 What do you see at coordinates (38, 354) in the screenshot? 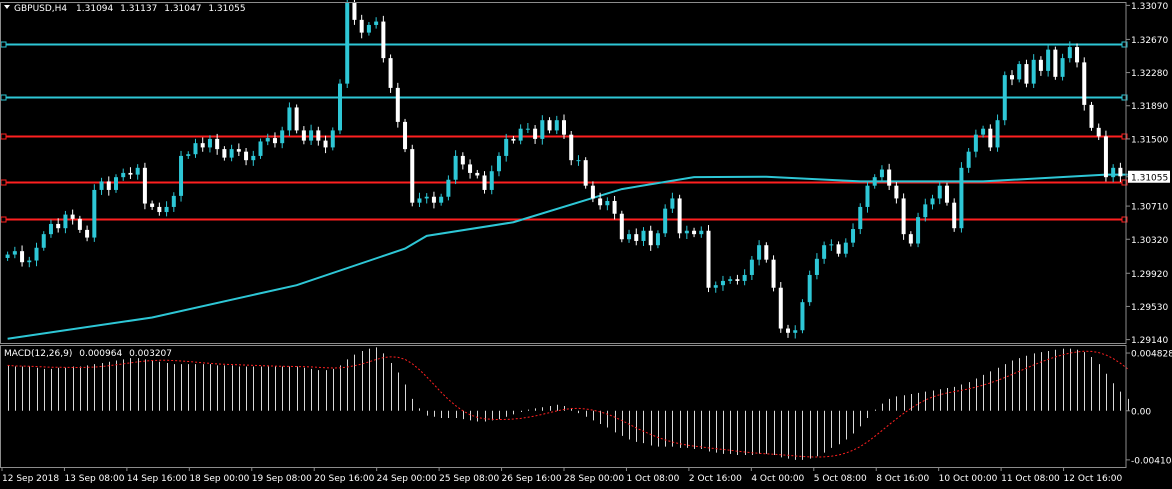
I see `macd-title: MACD(12,26,9)` at bounding box center [38, 354].